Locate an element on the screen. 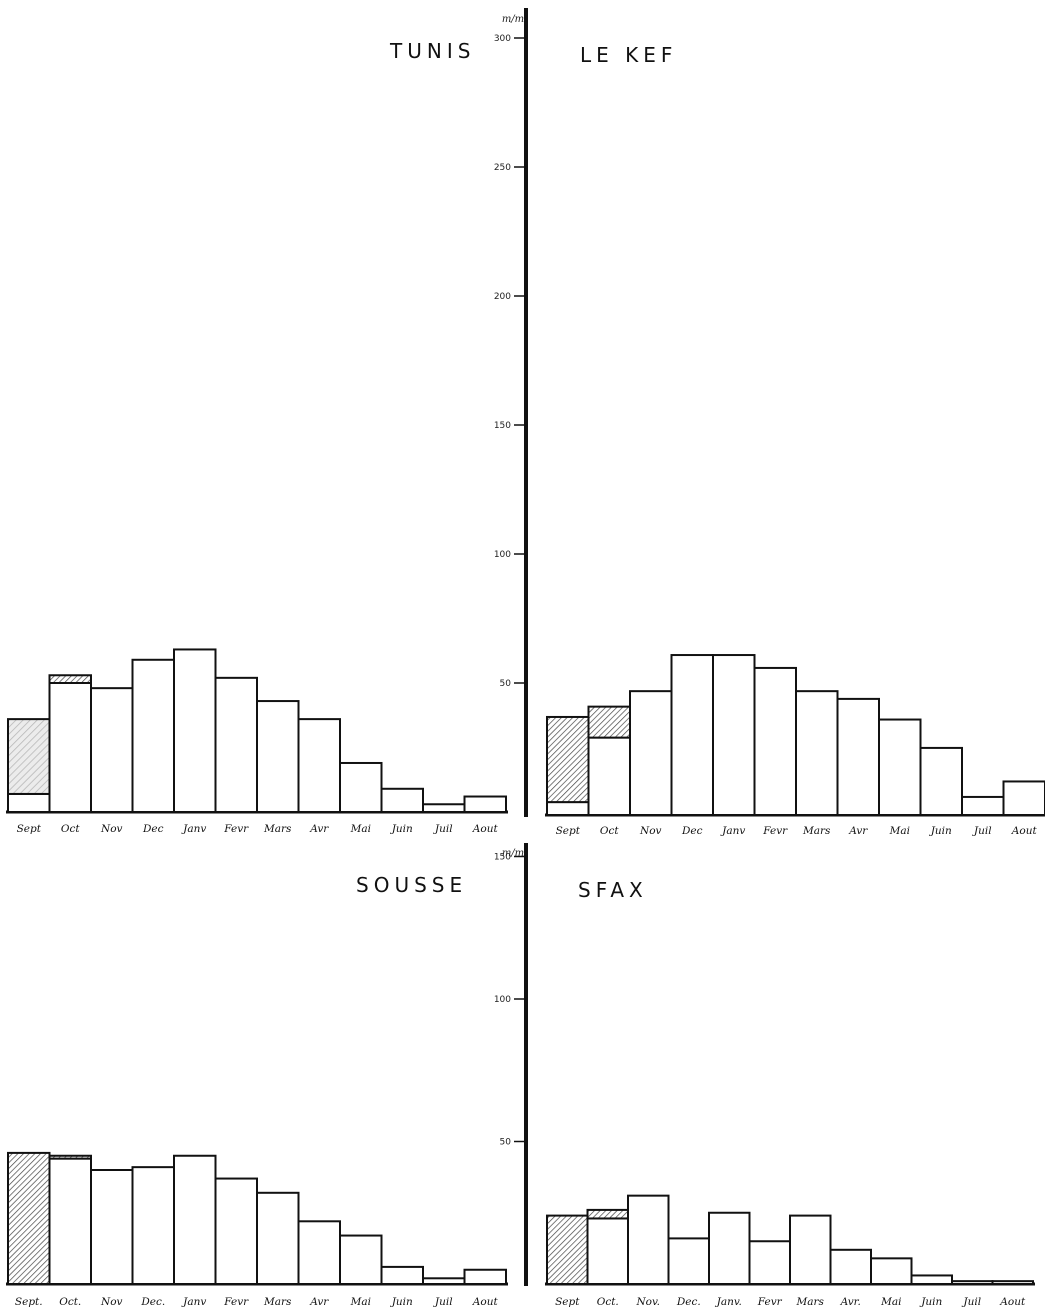 Image resolution: width=1045 pixels, height=1316 pixels. sfax-month-label-4: Dec. is located at coordinates (688, 1302).